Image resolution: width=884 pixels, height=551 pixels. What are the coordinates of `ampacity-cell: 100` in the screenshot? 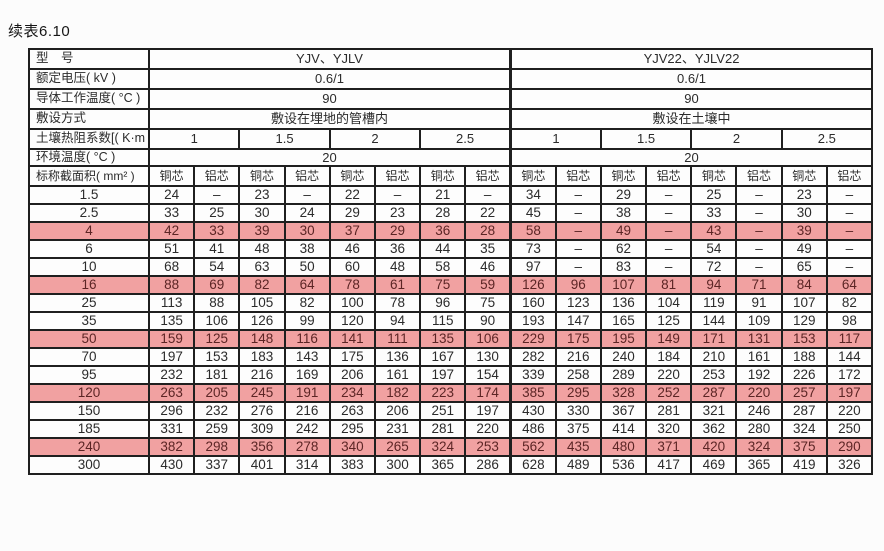 It's located at (352, 303).